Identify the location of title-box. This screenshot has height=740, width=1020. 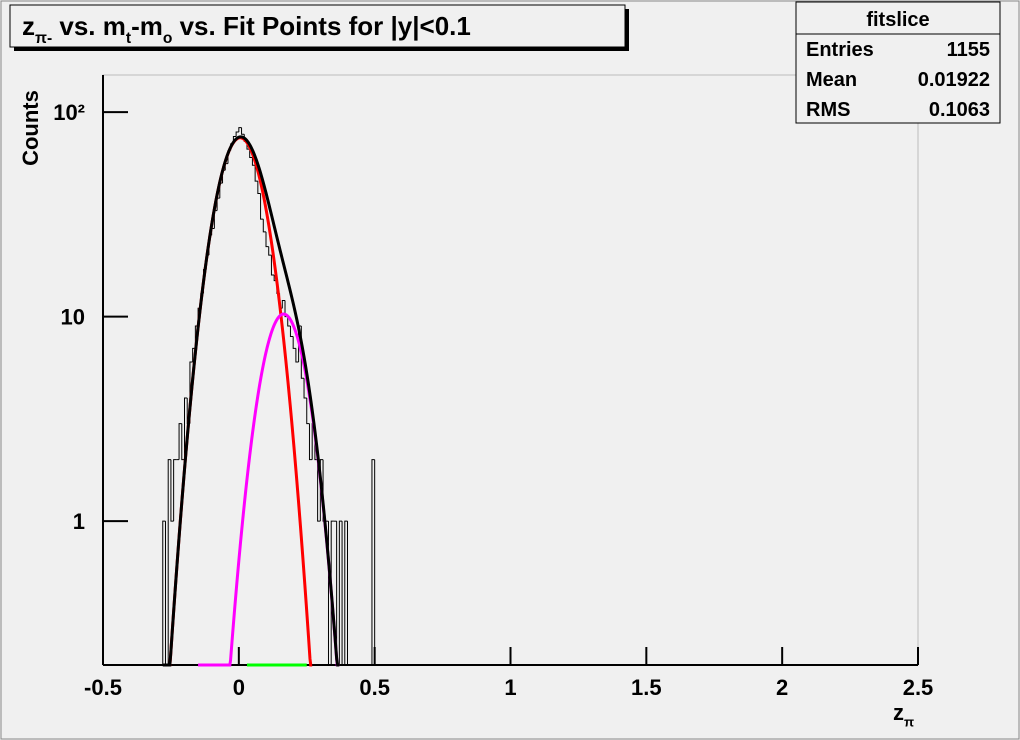
(317, 26).